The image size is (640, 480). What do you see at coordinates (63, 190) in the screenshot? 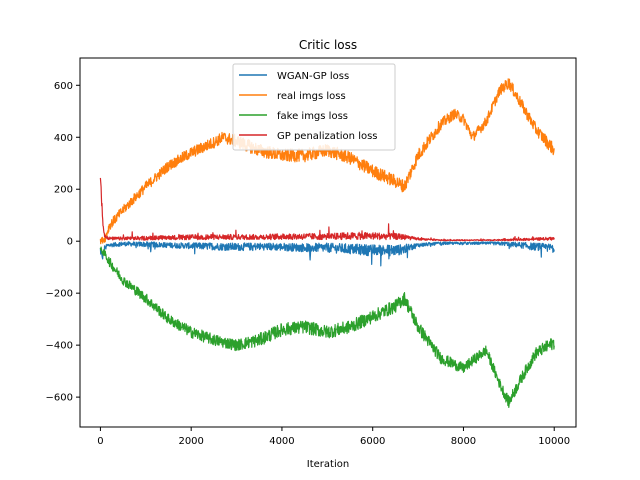
I see `y-tick-label: 200` at bounding box center [63, 190].